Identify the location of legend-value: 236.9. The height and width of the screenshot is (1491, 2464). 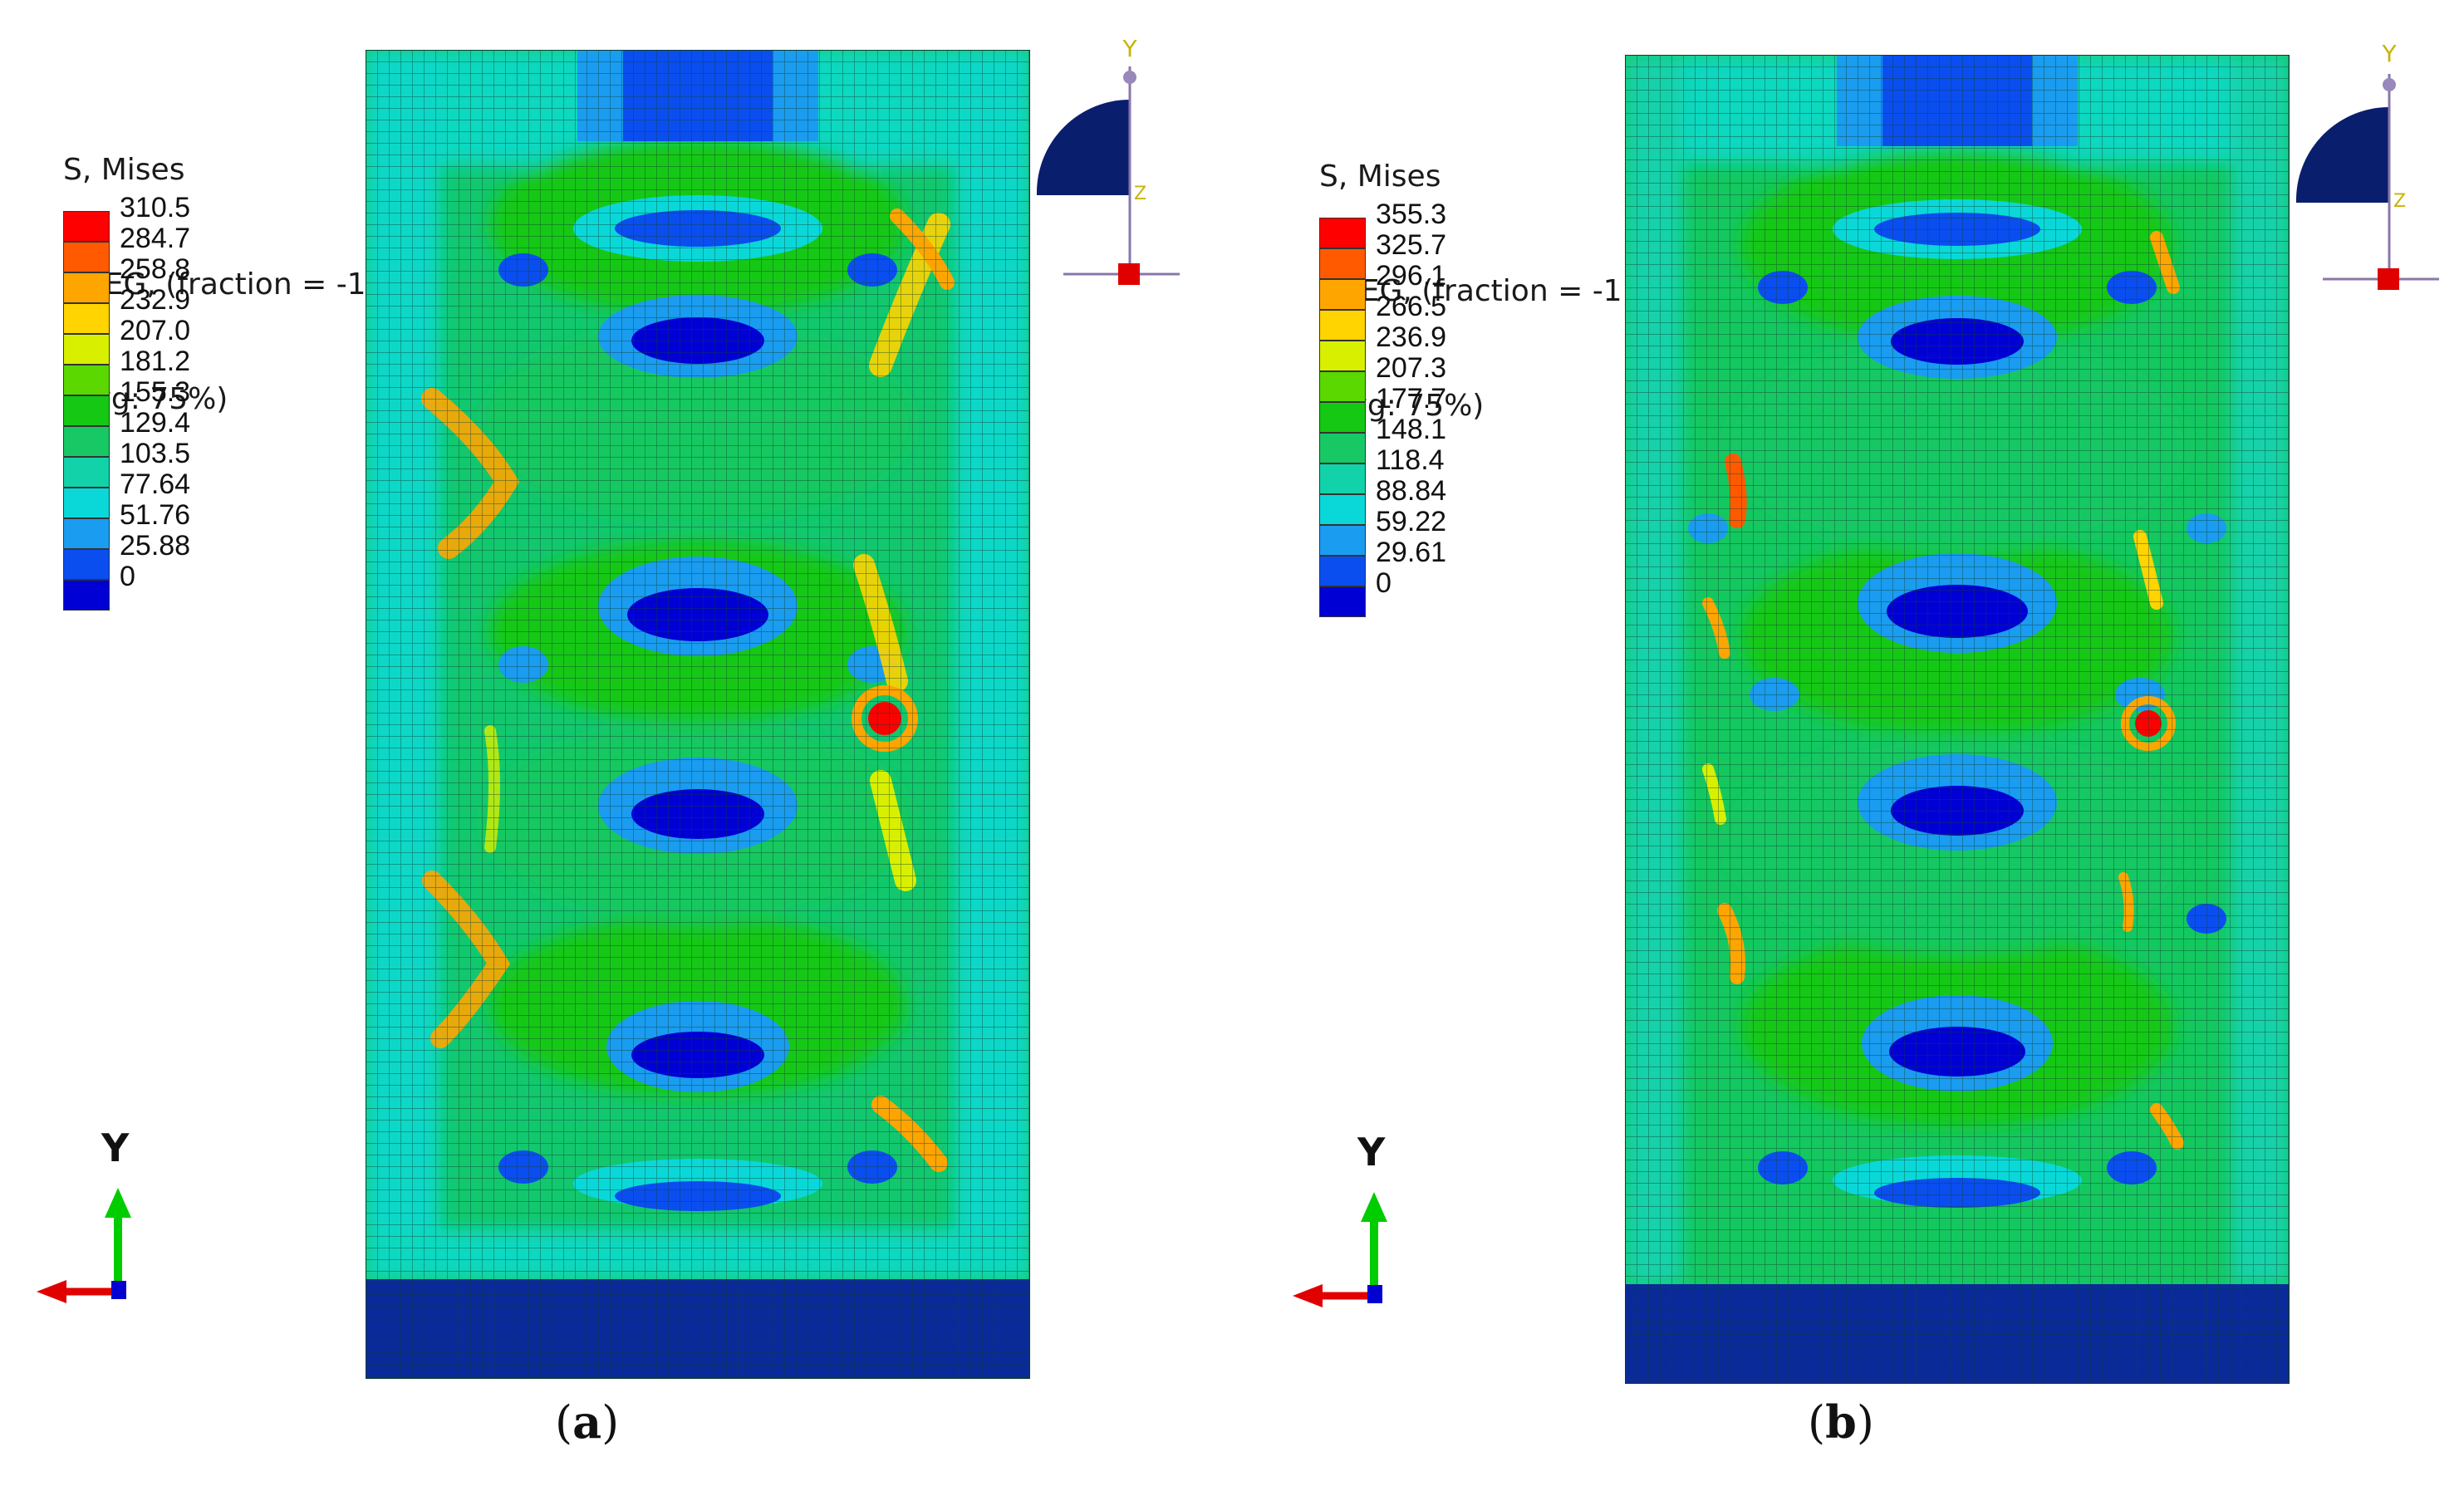
(1411, 337).